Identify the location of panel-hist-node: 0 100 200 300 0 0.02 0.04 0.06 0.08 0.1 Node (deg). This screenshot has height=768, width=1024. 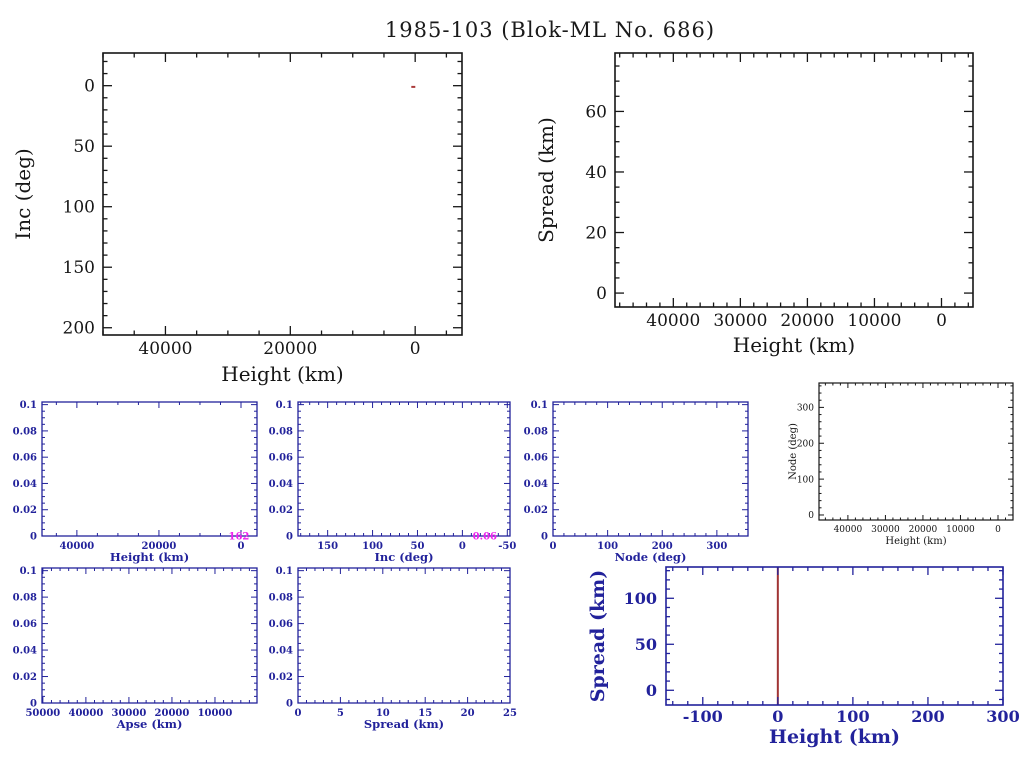
(636, 482).